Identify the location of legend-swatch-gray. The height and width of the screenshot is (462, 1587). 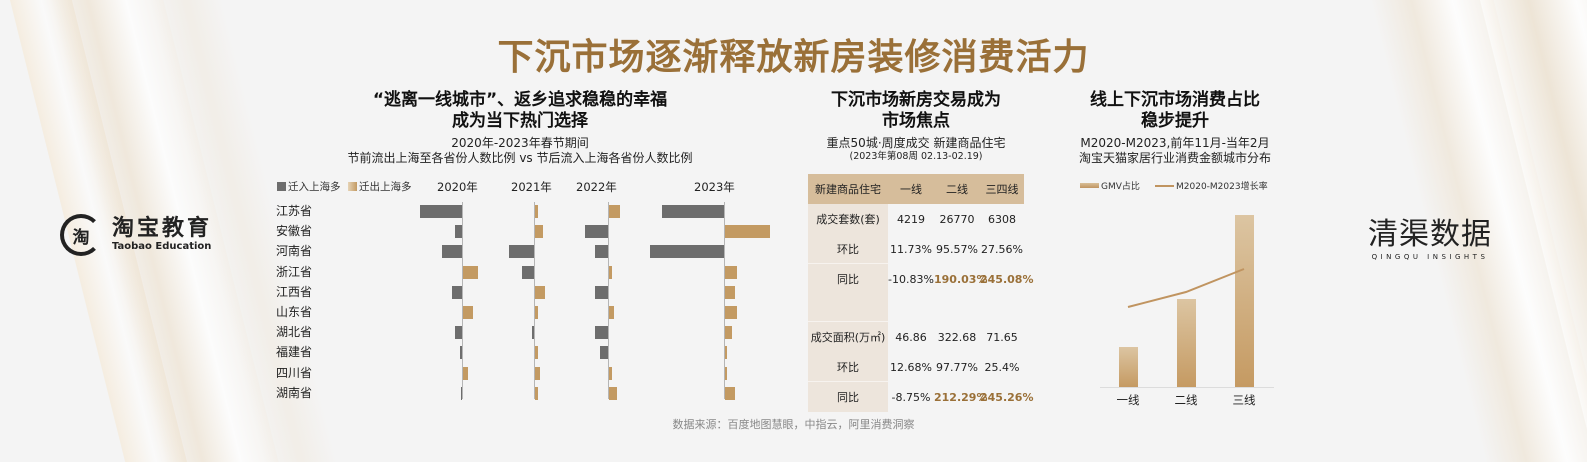
(281, 186).